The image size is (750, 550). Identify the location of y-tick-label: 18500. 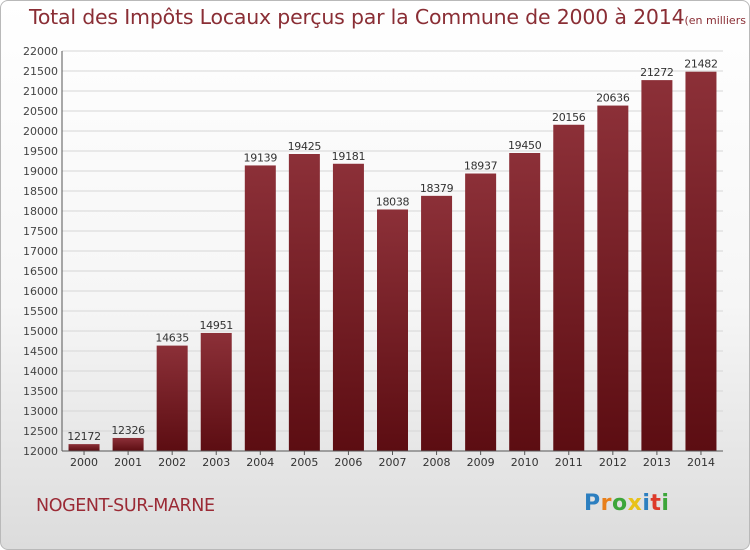
(40, 191).